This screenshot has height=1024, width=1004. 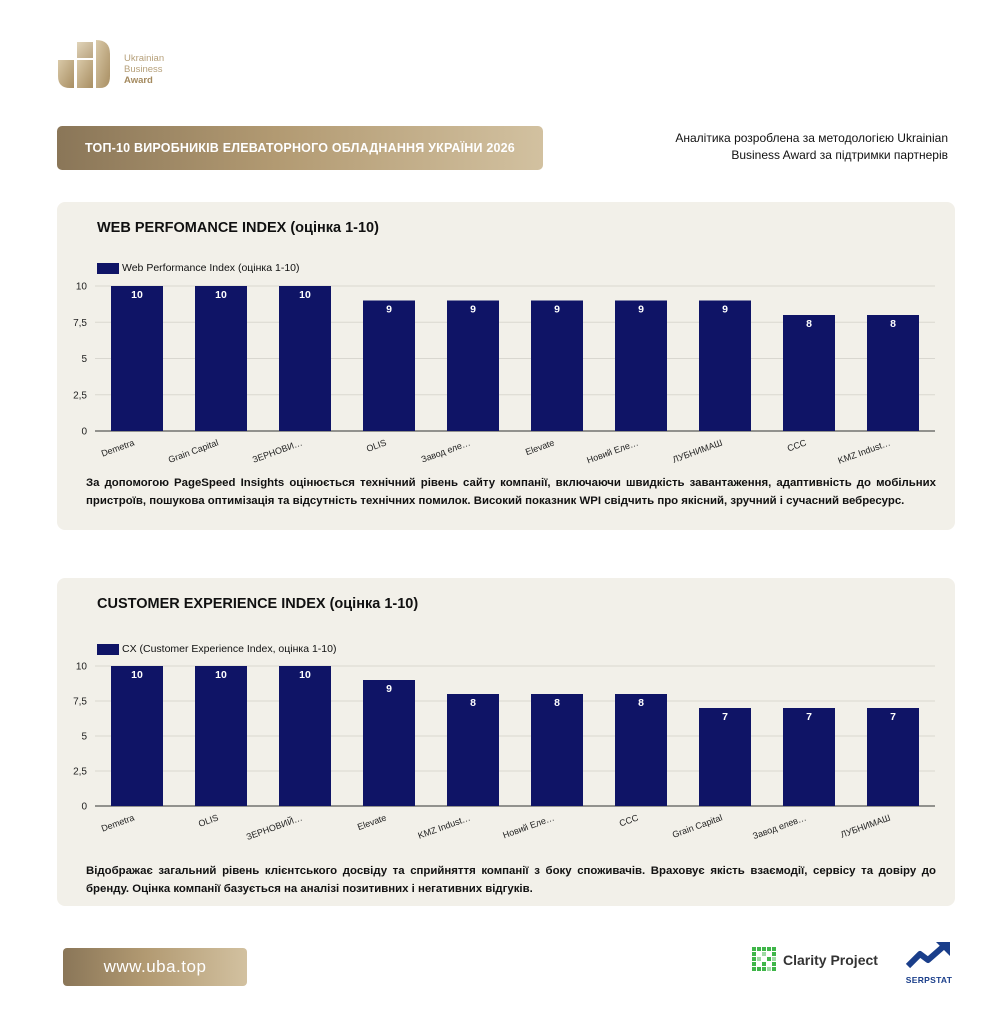 What do you see at coordinates (138, 80) in the screenshot?
I see `logo-line-3: Award` at bounding box center [138, 80].